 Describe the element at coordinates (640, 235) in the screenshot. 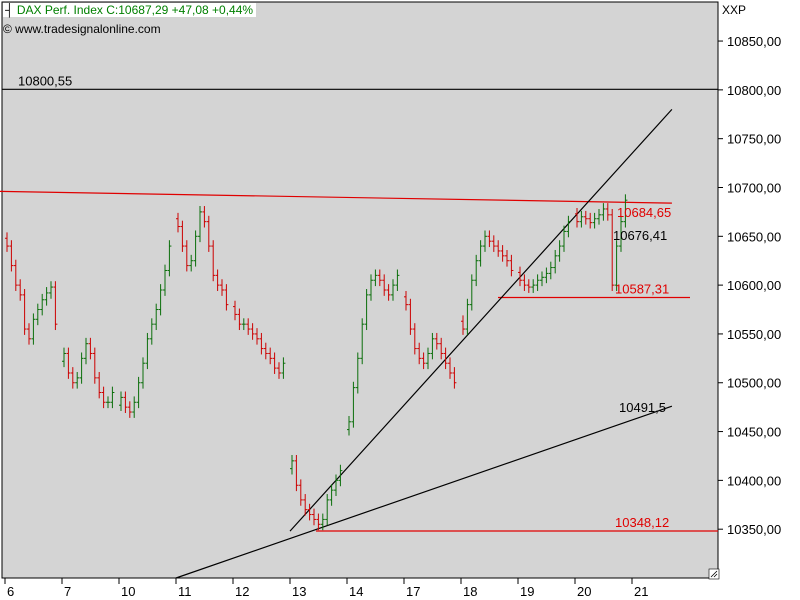

I see `trendline-label: 10676,41` at that location.